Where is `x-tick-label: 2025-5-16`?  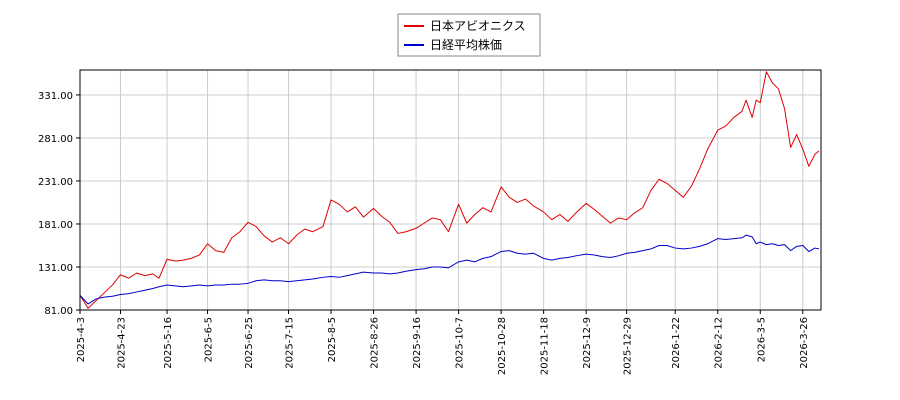 x-tick-label: 2025-5-16 is located at coordinates (168, 343).